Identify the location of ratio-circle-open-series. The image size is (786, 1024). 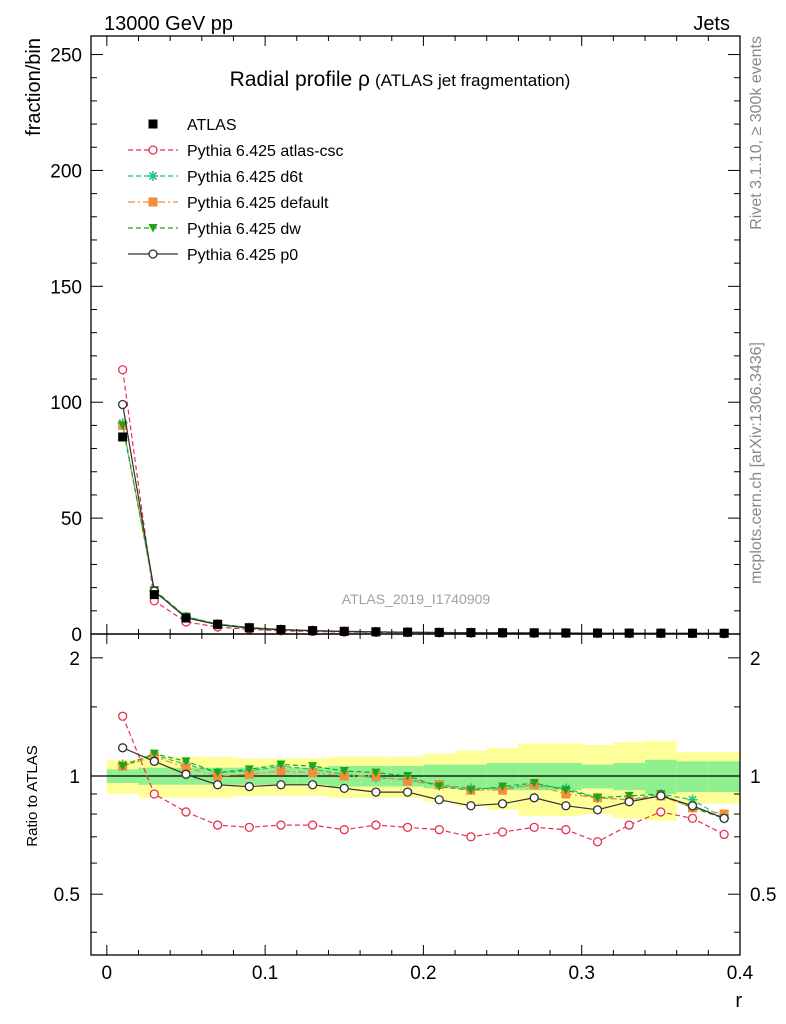
(423, 783).